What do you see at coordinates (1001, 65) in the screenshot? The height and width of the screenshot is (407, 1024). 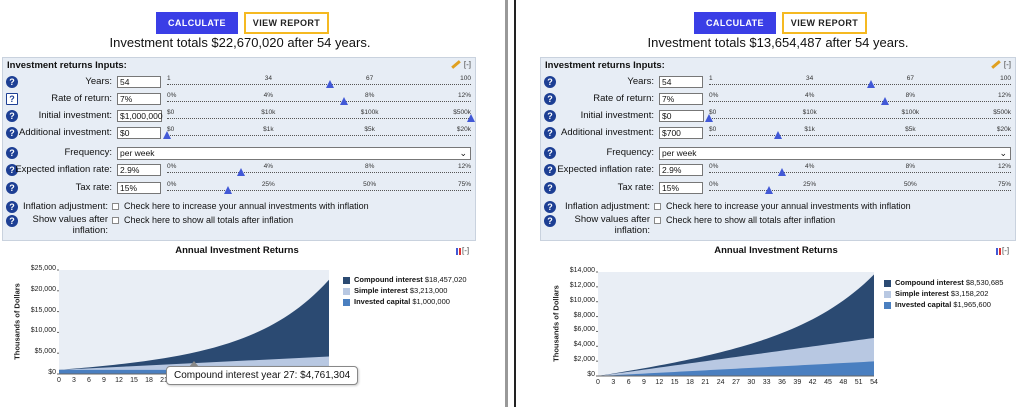 I see `inputs-header-icons: [-]` at bounding box center [1001, 65].